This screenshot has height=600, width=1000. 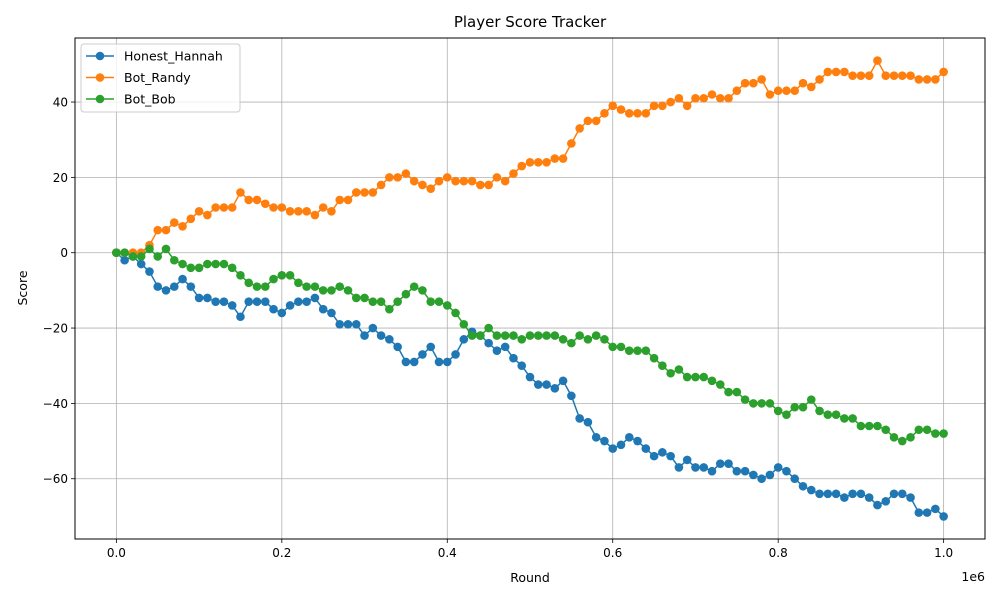 I want to click on y-tick-label: −40, so click(x=55, y=404).